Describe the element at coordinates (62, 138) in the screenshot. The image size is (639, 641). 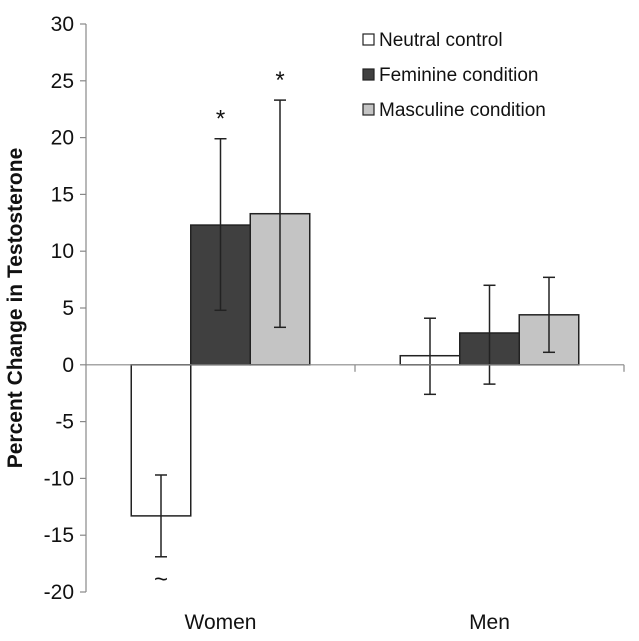
I see `y-tick-label: 20` at that location.